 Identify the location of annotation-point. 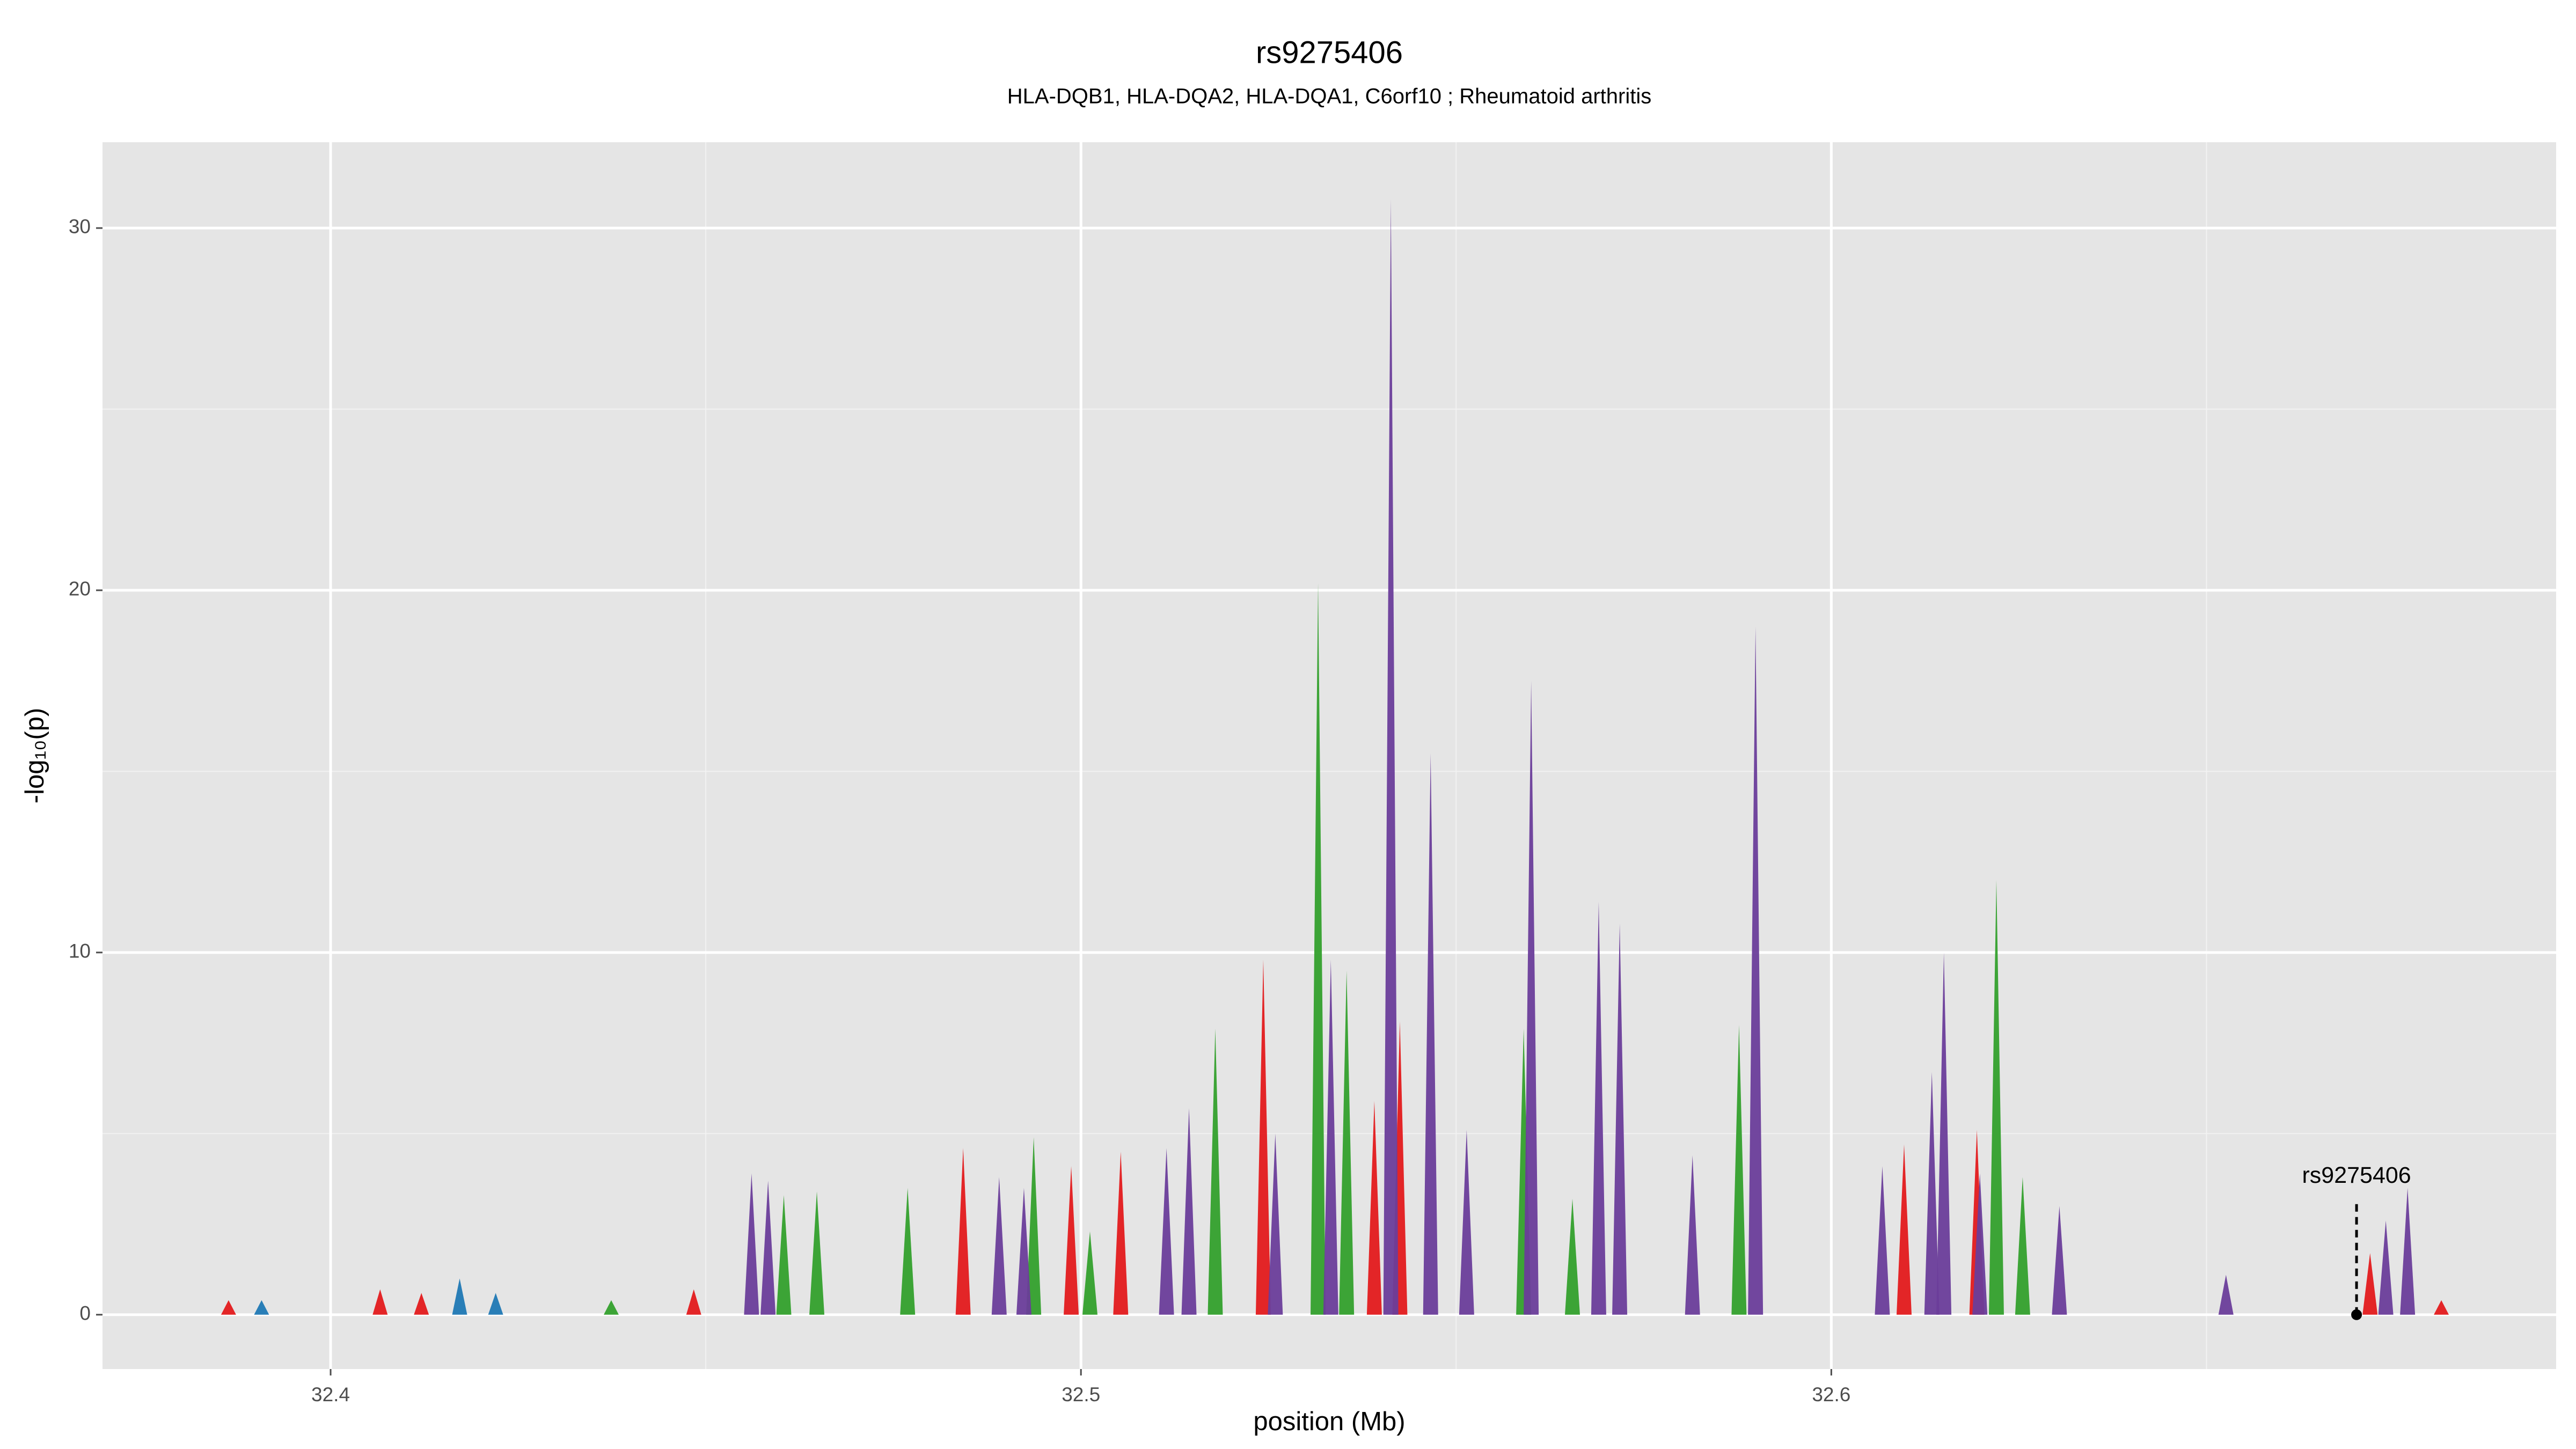
(2356, 1314).